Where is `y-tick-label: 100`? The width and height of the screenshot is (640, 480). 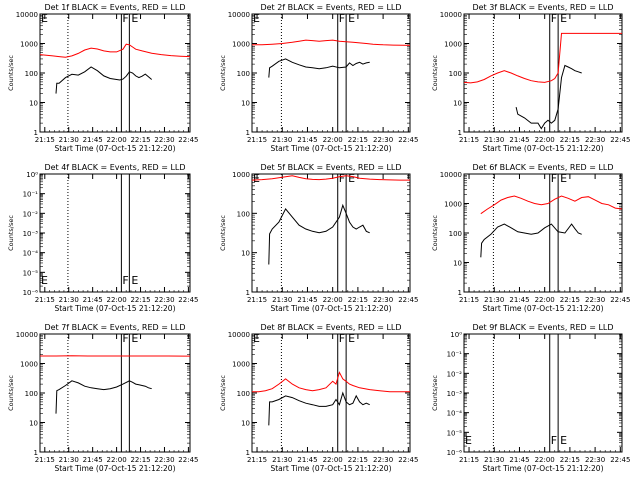 y-tick-label: 100 is located at coordinates (243, 394).